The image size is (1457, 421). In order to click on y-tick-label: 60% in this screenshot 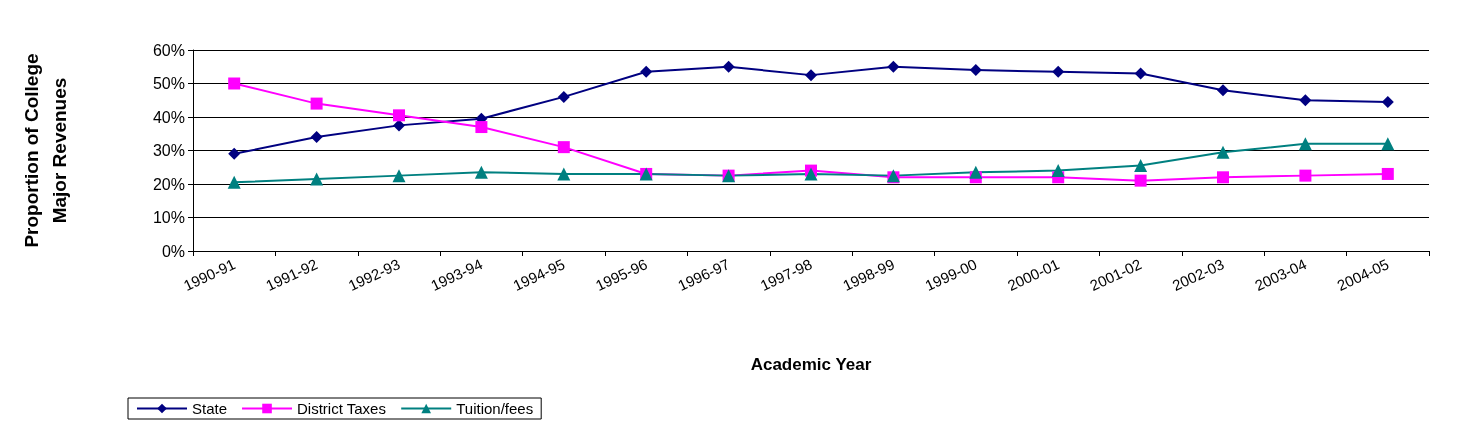, I will do `click(168, 50)`.